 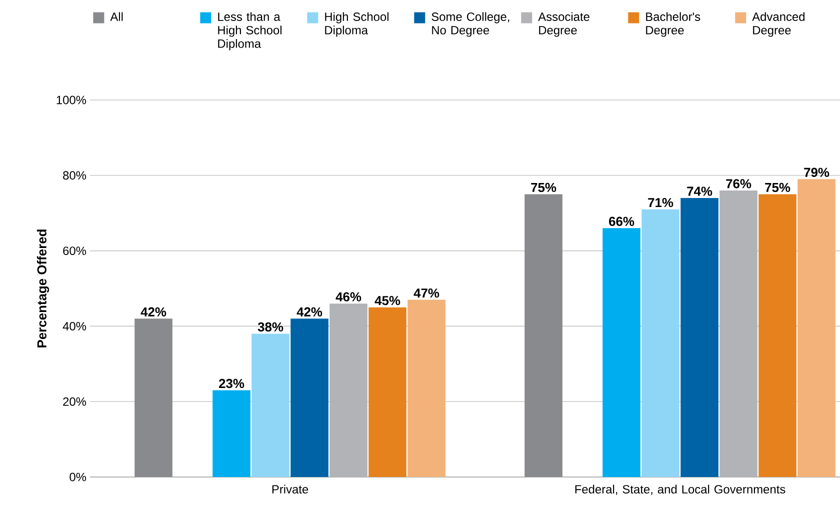 What do you see at coordinates (74, 401) in the screenshot?
I see `y-tick-label: 20%` at bounding box center [74, 401].